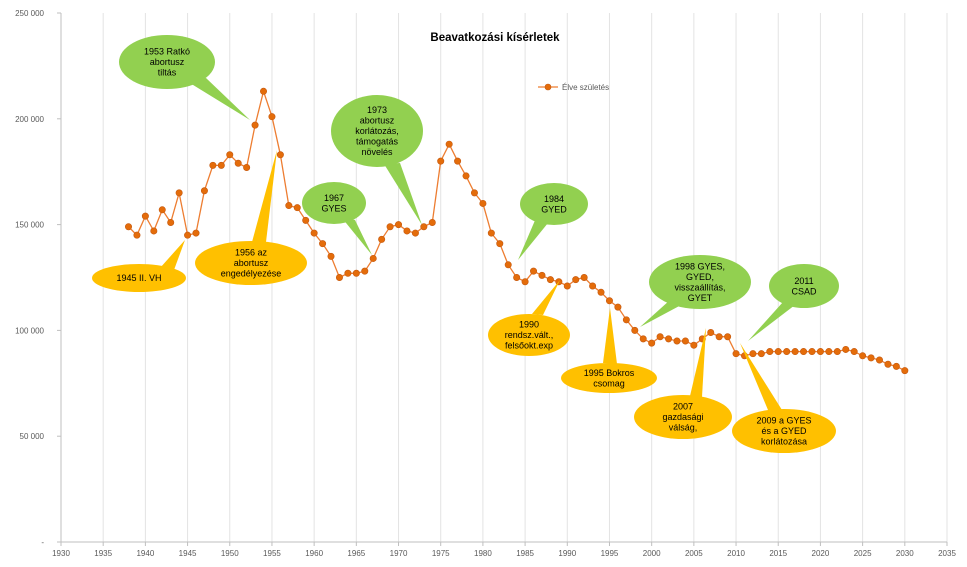 This screenshot has height=567, width=967. I want to click on callout-text-line: rendsz.vált.,, so click(529, 335).